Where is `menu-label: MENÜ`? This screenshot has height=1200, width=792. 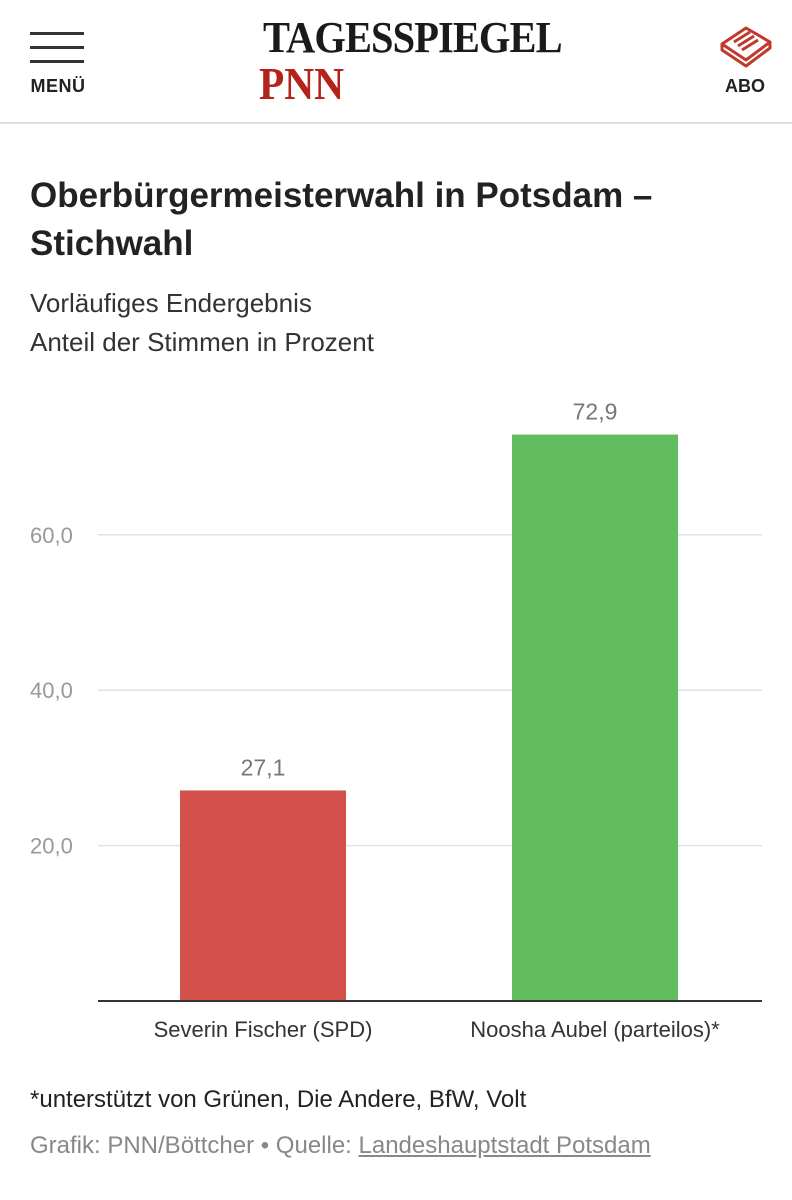 menu-label: MENÜ is located at coordinates (58, 86).